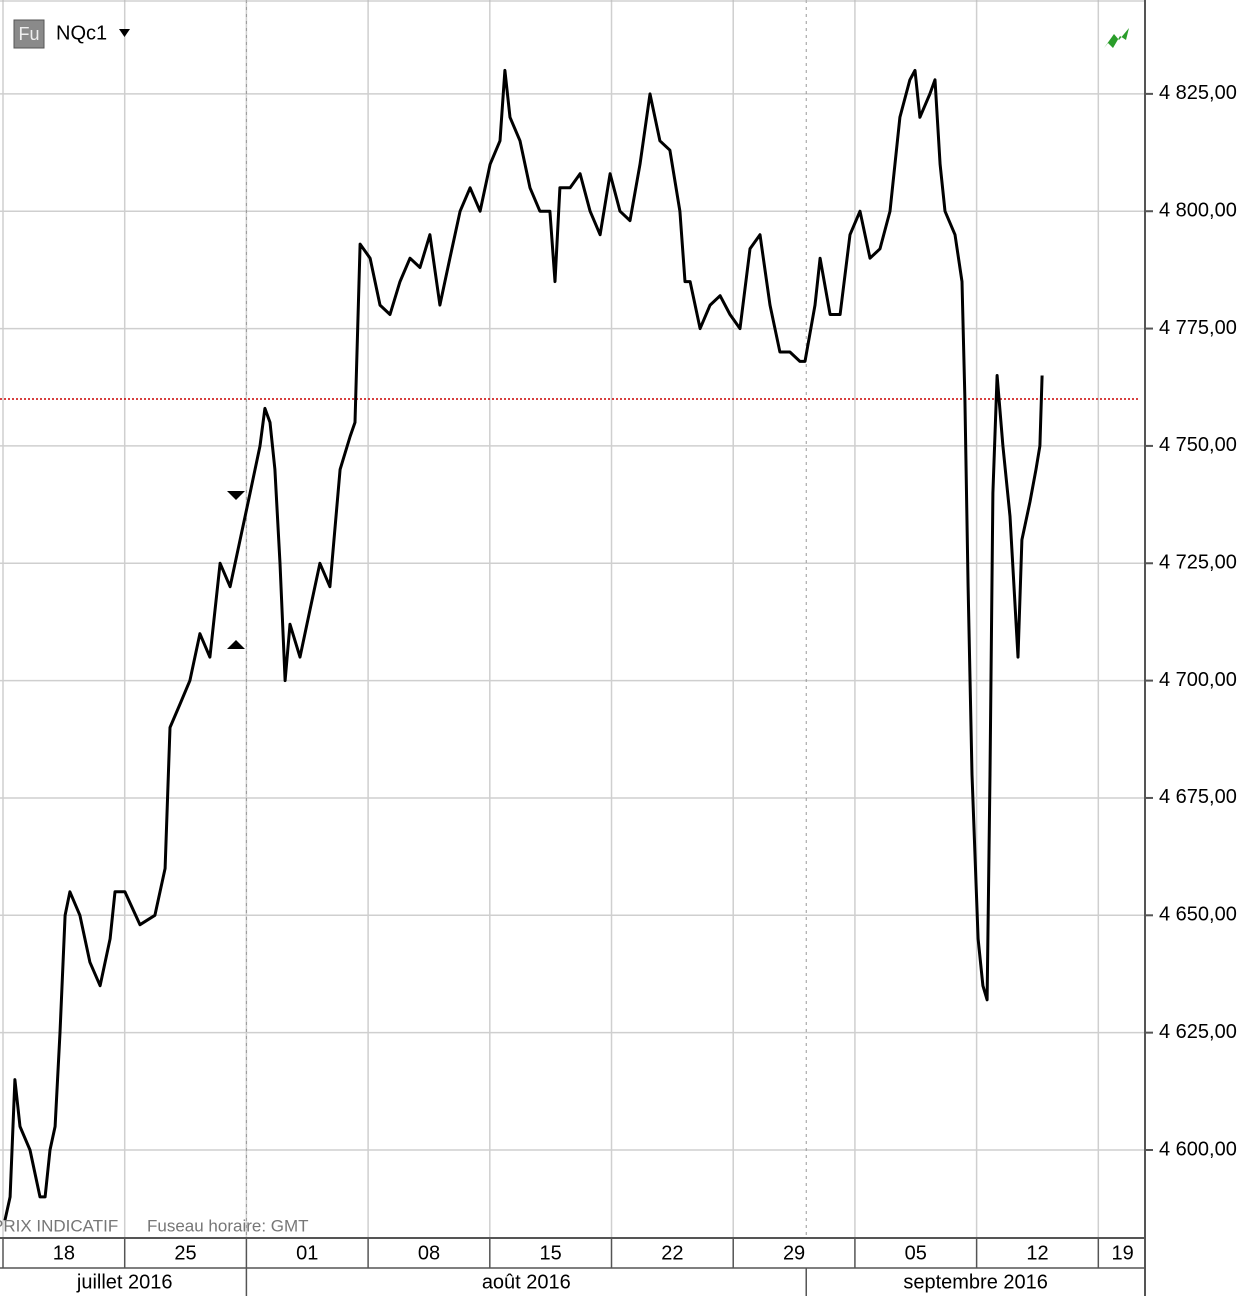 This screenshot has height=1296, width=1257. I want to click on y-tick-label: 4 800,00, so click(1198, 211).